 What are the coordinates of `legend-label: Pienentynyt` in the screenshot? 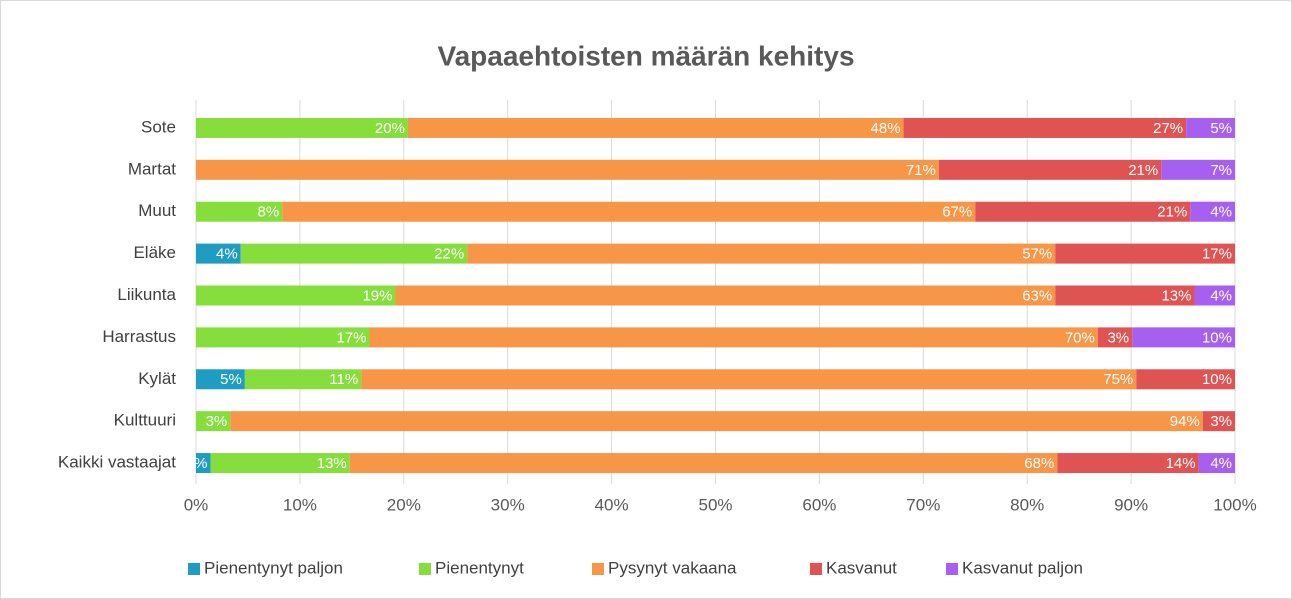 It's located at (479, 567).